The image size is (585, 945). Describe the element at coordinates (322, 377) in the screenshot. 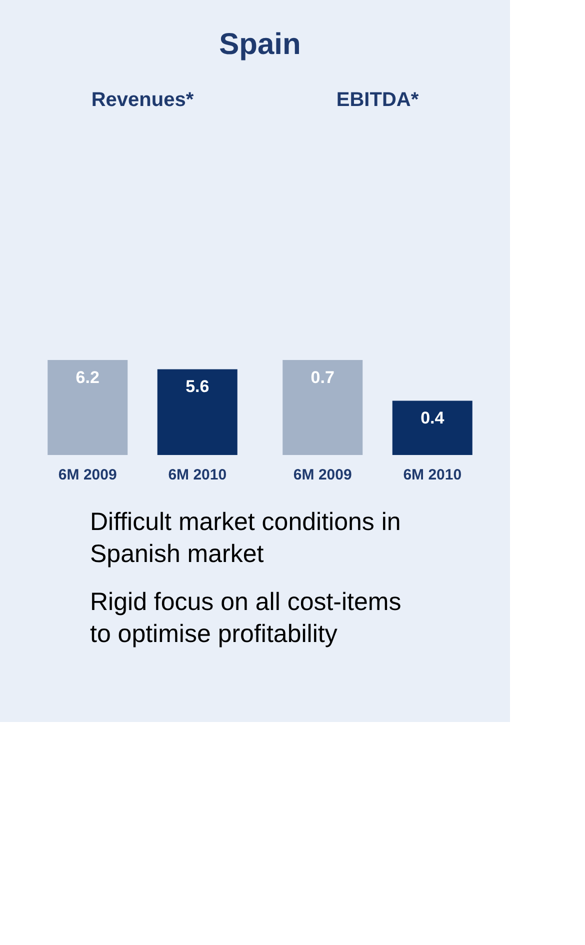

I see `data-label: 0.7` at that location.